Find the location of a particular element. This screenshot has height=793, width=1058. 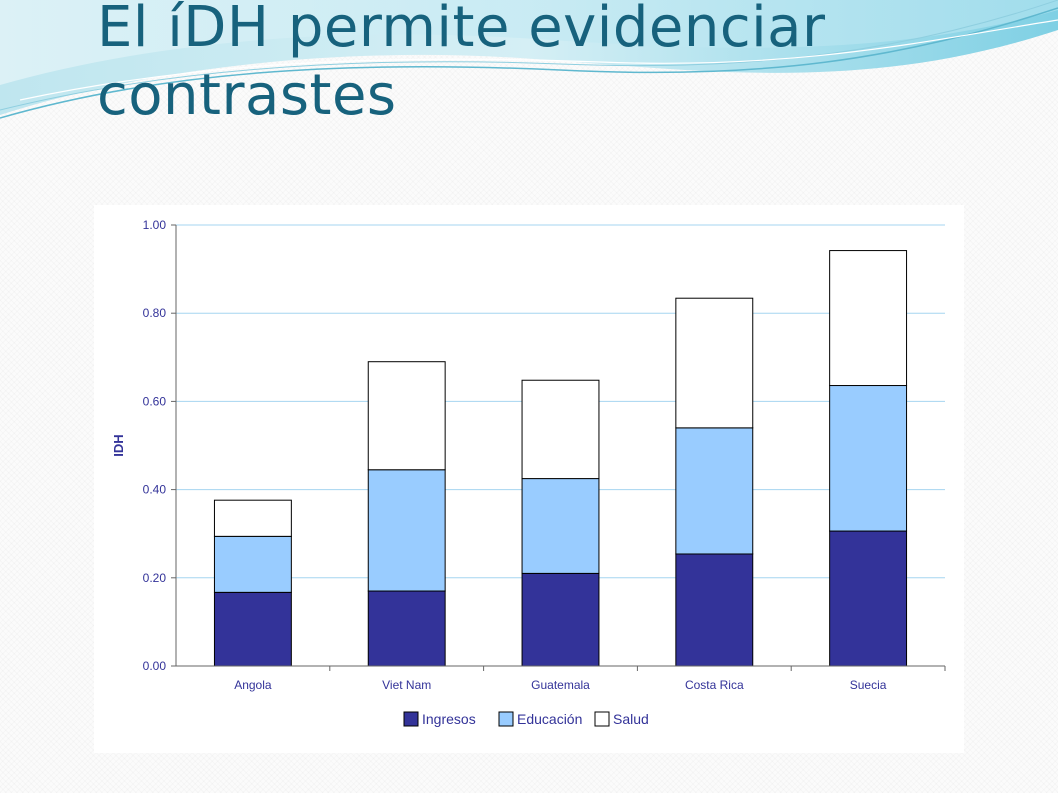

y-tick-label: 1.00 is located at coordinates (155, 225).